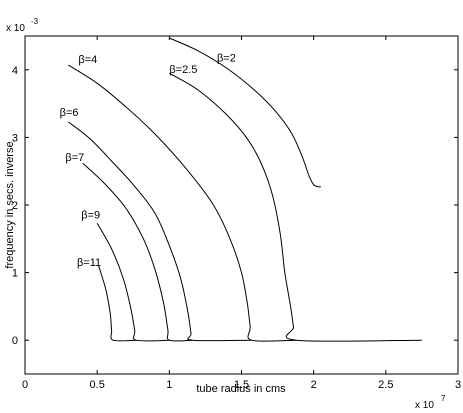 This screenshot has height=413, width=463. I want to click on series-label-5: β=9, so click(90, 216).